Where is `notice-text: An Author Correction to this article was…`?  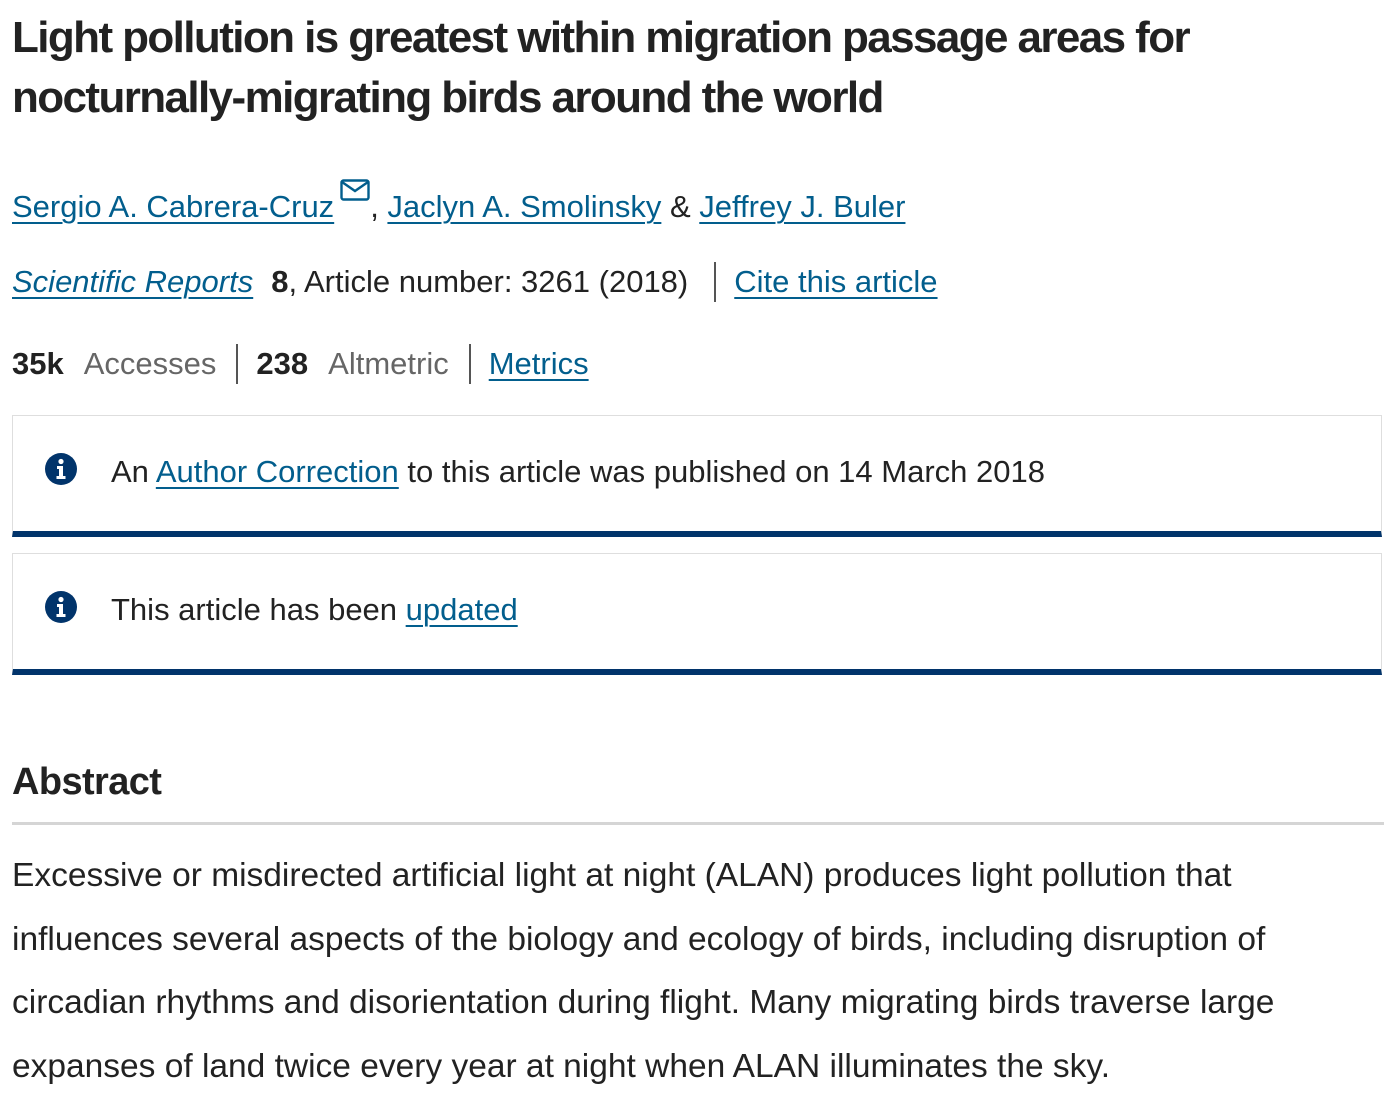 notice-text: An Author Correction to this article was… is located at coordinates (578, 472).